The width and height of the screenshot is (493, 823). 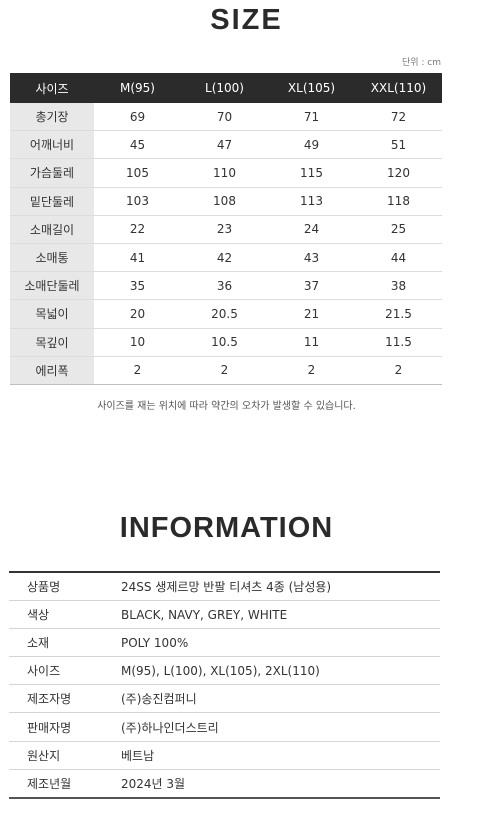 What do you see at coordinates (137, 286) in the screenshot?
I see `size-cell: 35` at bounding box center [137, 286].